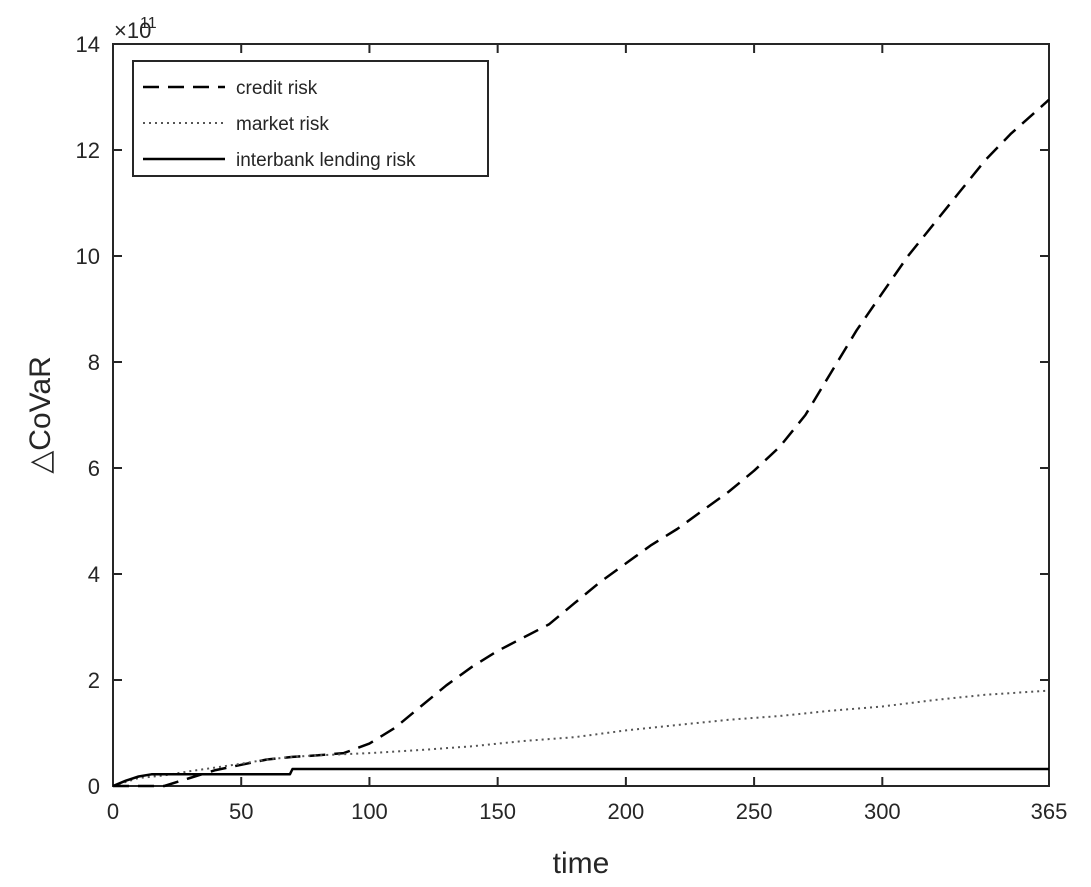 This screenshot has width=1091, height=887. What do you see at coordinates (581, 738) in the screenshot?
I see `series-line-market-risk` at bounding box center [581, 738].